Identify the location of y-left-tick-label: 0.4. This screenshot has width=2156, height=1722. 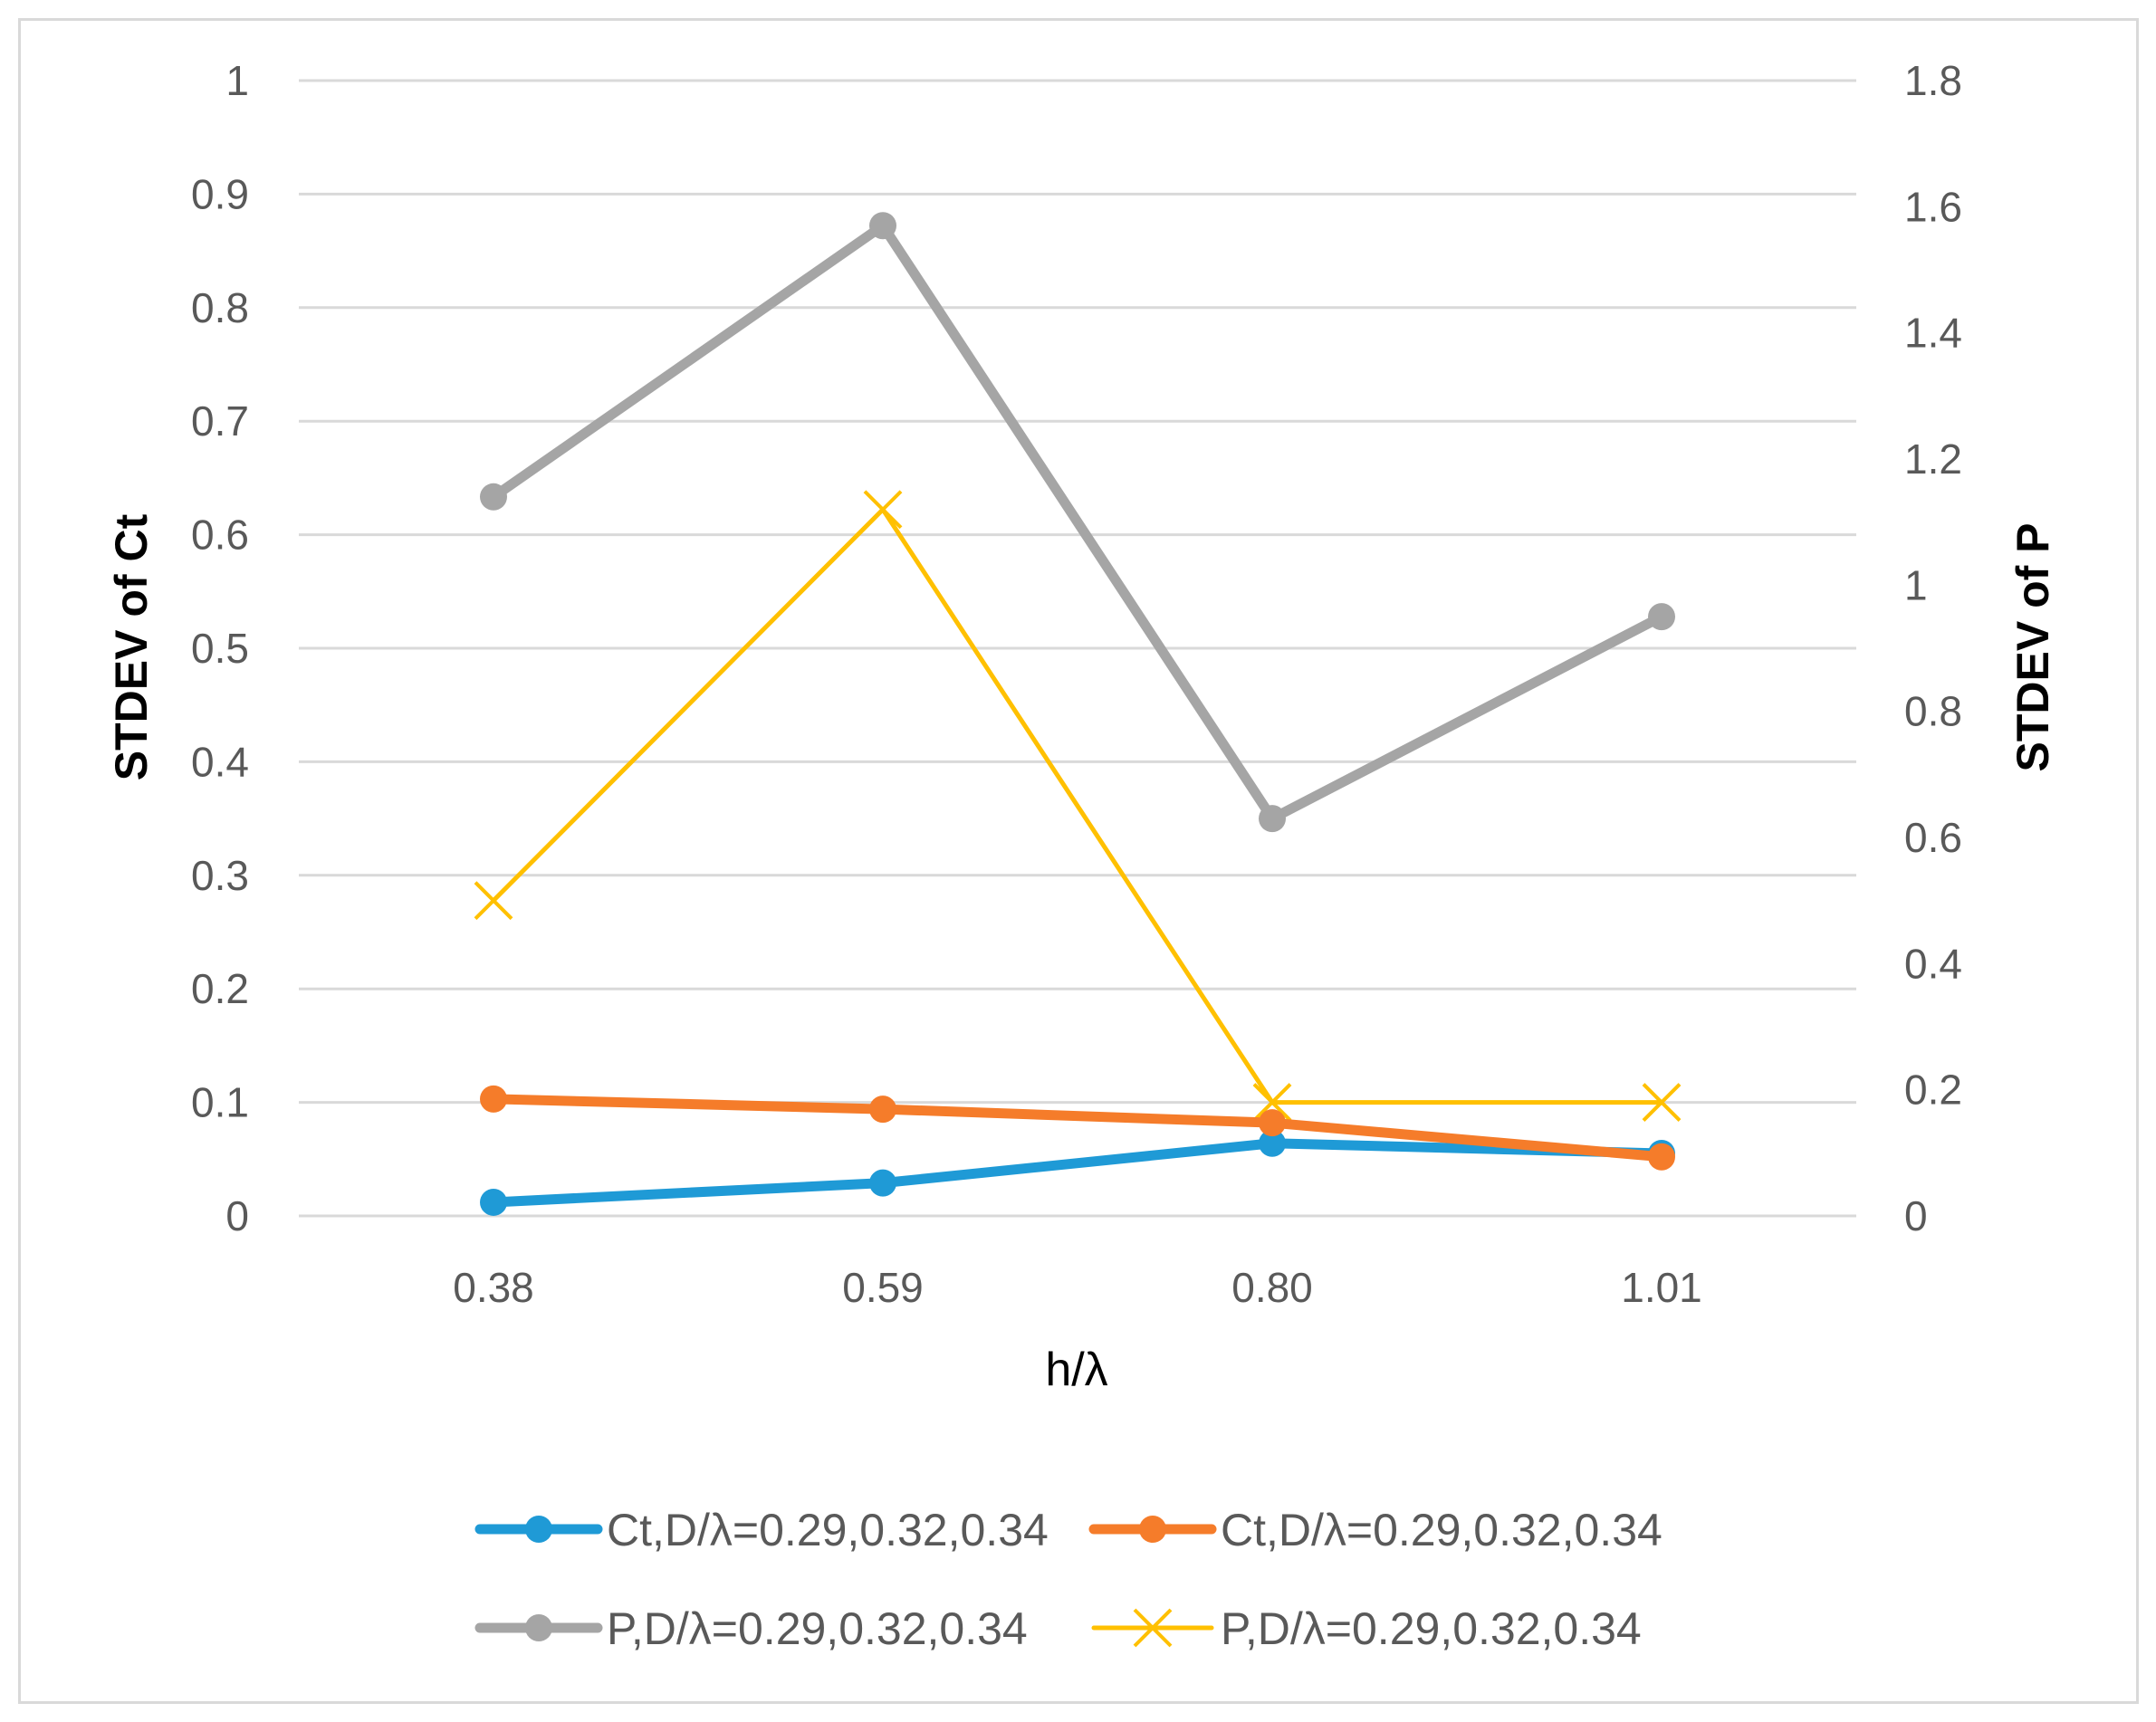
(220, 761).